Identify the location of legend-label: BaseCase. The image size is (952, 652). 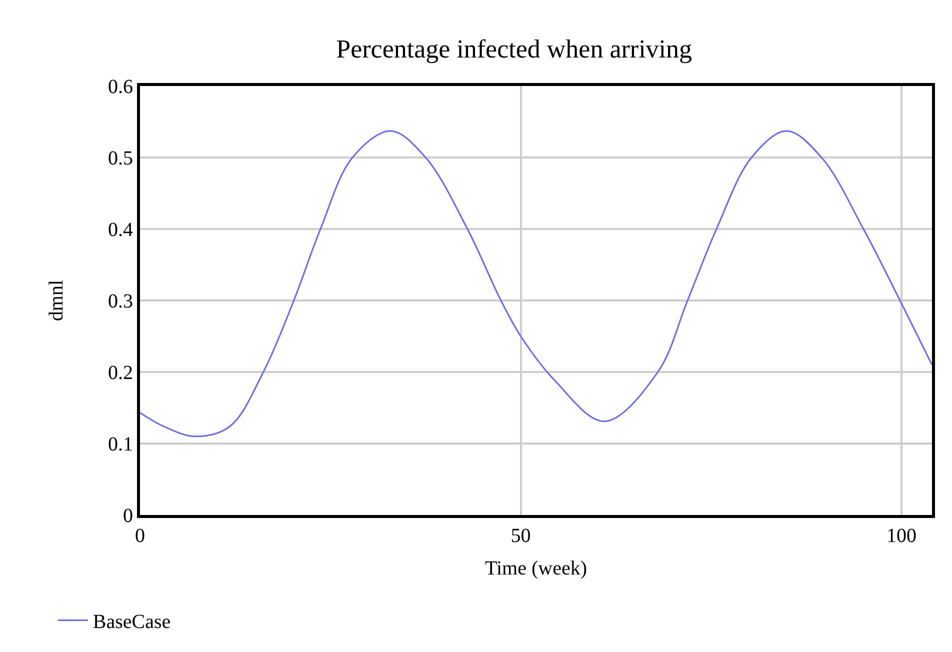
(131, 622).